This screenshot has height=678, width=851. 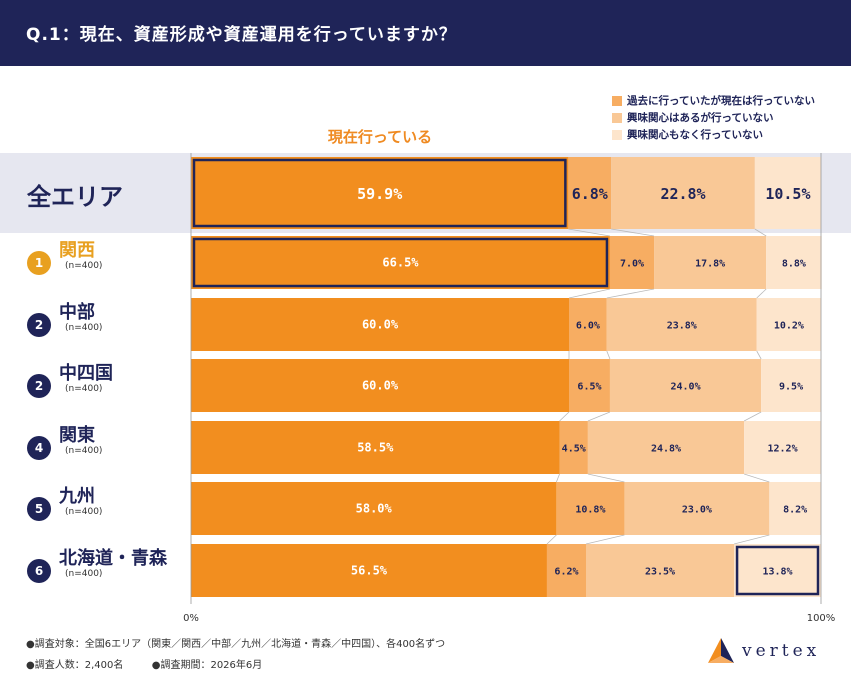 I want to click on legend-swatch-not-interested, so click(x=617, y=134).